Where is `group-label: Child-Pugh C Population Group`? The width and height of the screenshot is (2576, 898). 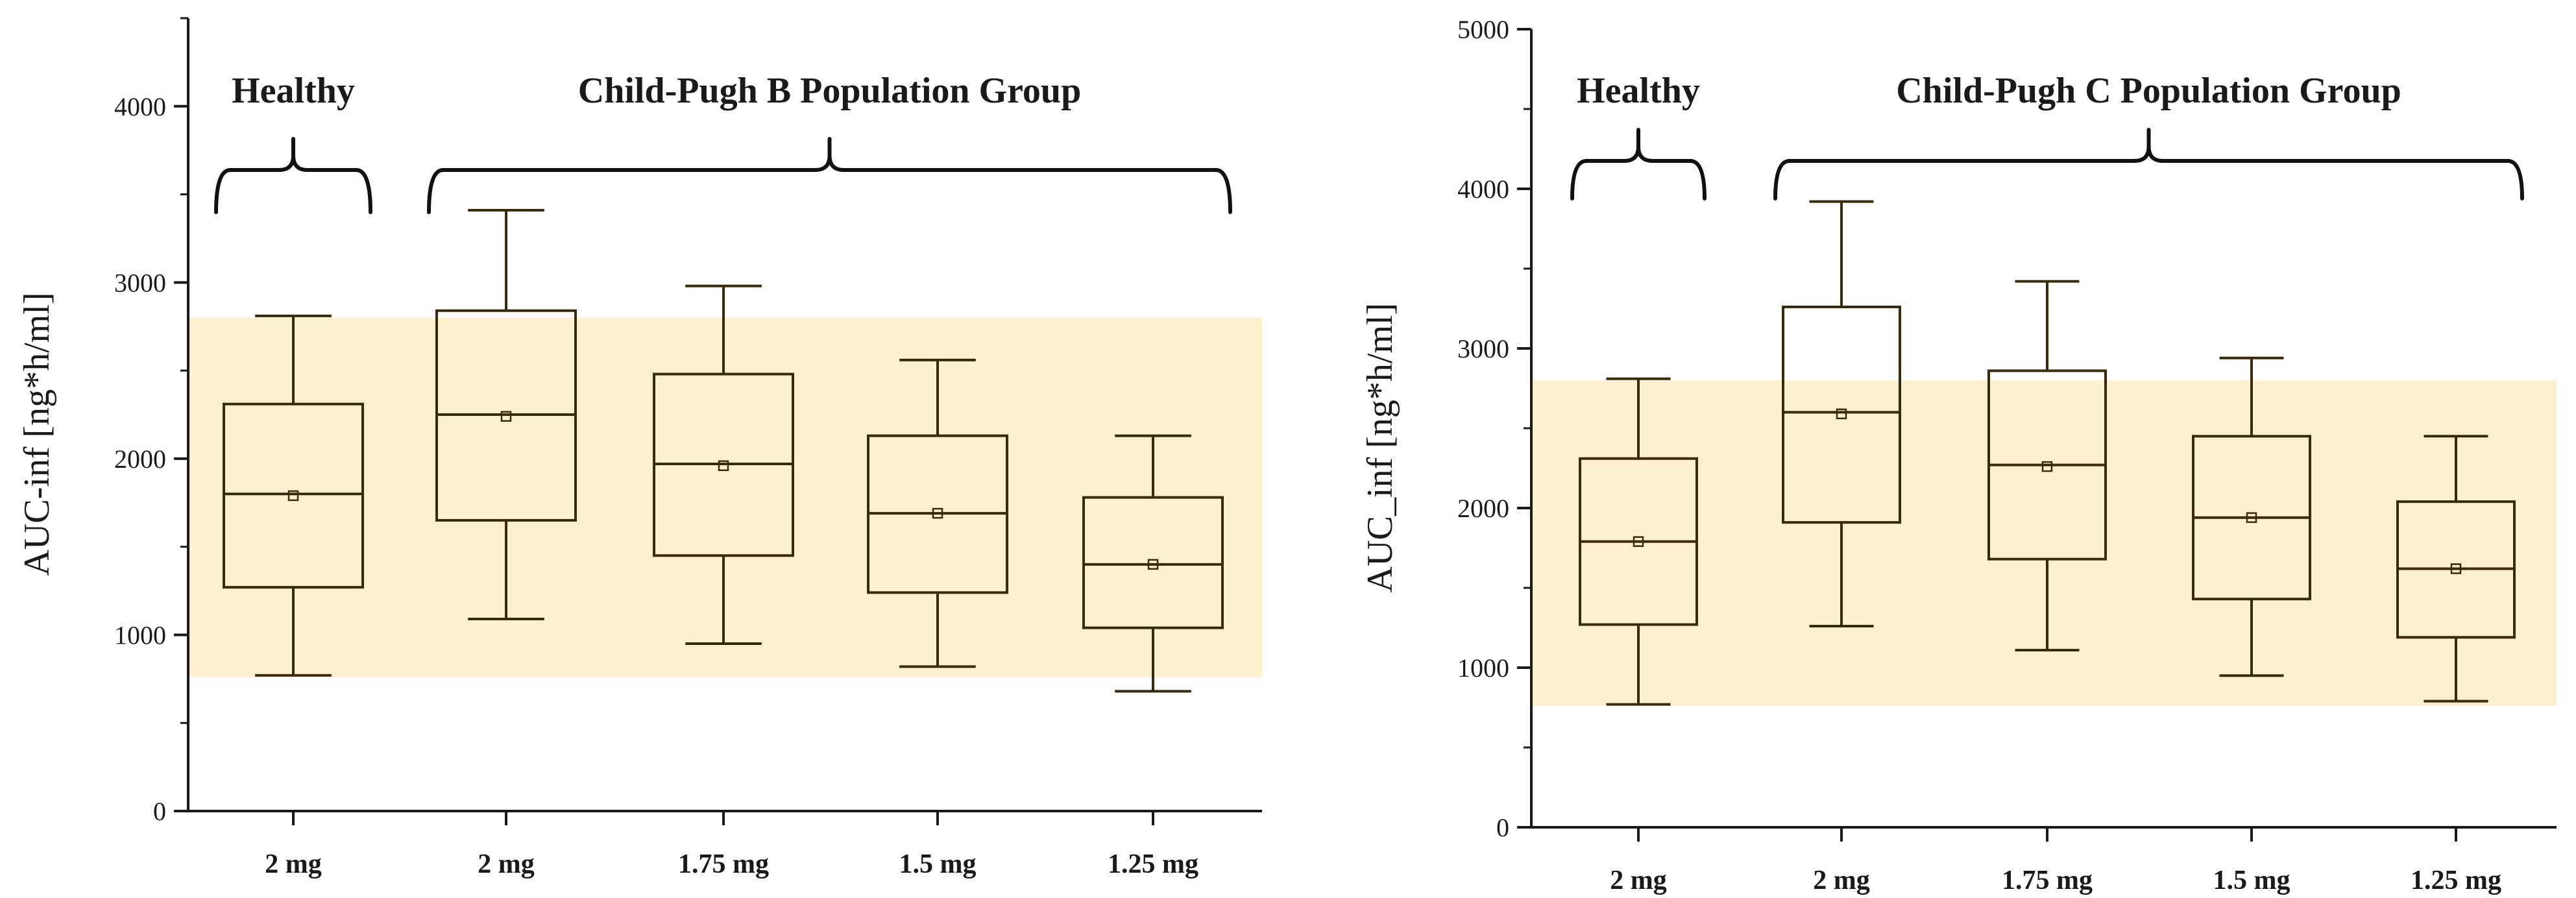 group-label: Child-Pugh C Population Group is located at coordinates (2148, 91).